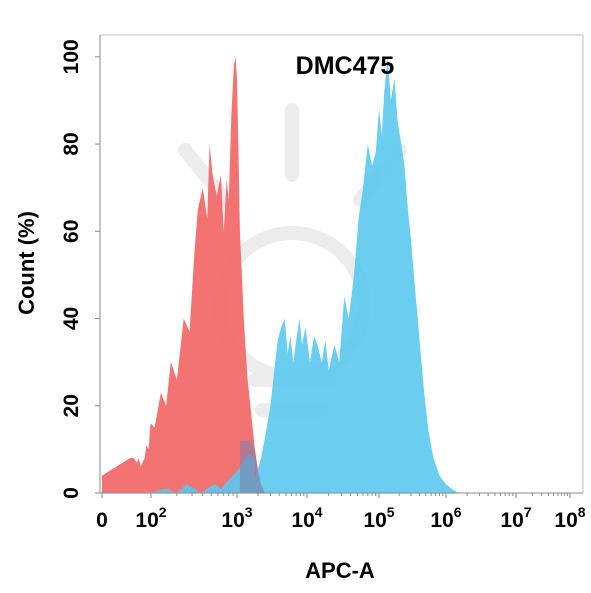 This screenshot has width=591, height=593. I want to click on y-tick-label: 80, so click(71, 143).